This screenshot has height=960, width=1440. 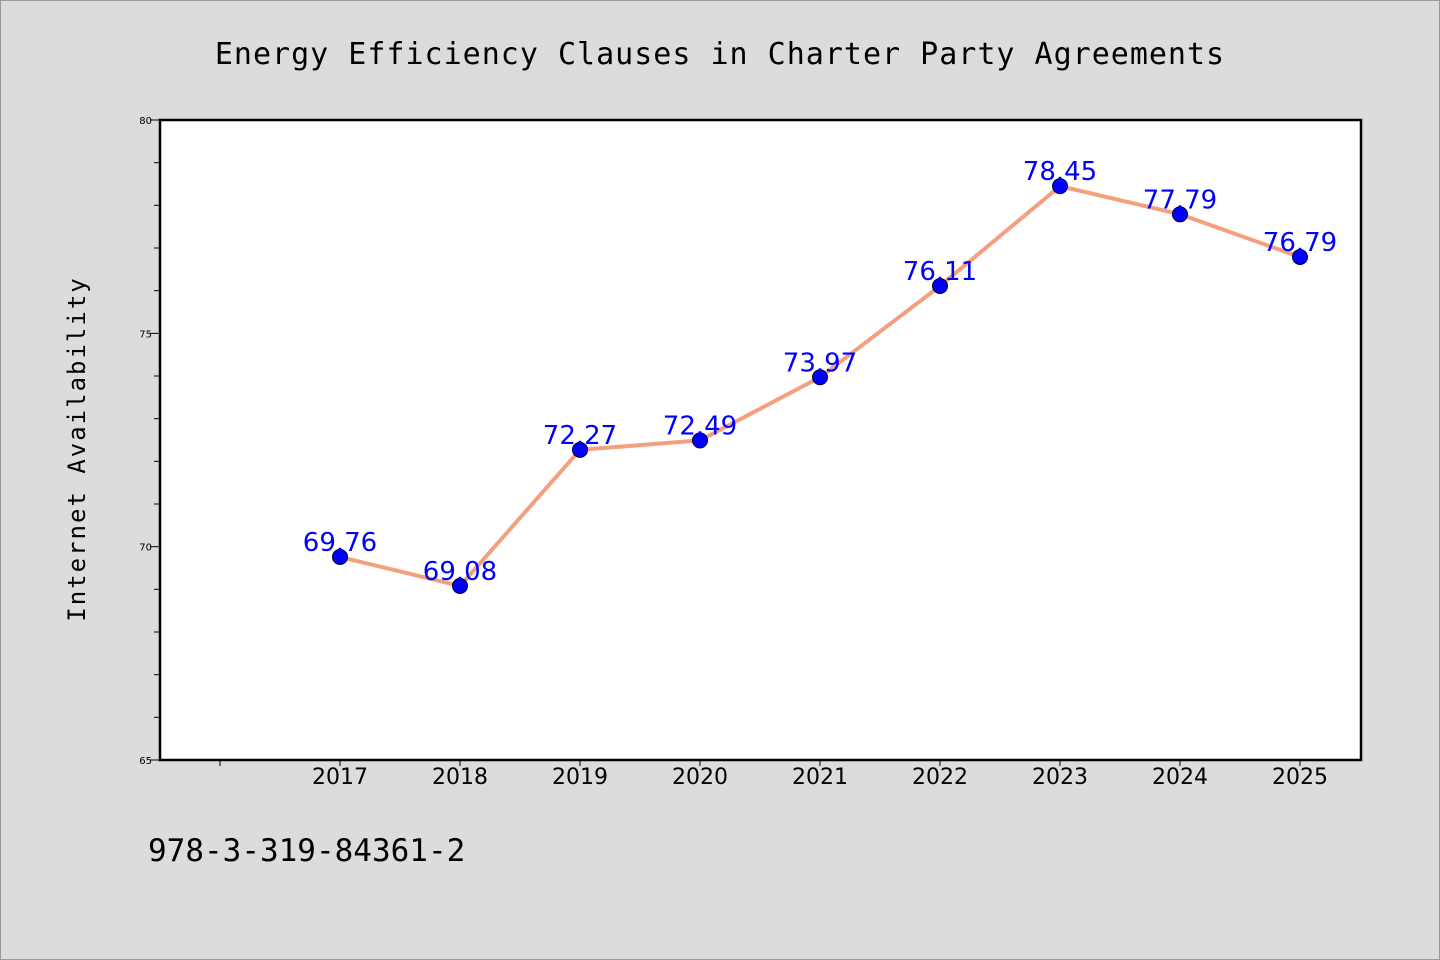 I want to click on x-tick-label: 2018, so click(x=460, y=777).